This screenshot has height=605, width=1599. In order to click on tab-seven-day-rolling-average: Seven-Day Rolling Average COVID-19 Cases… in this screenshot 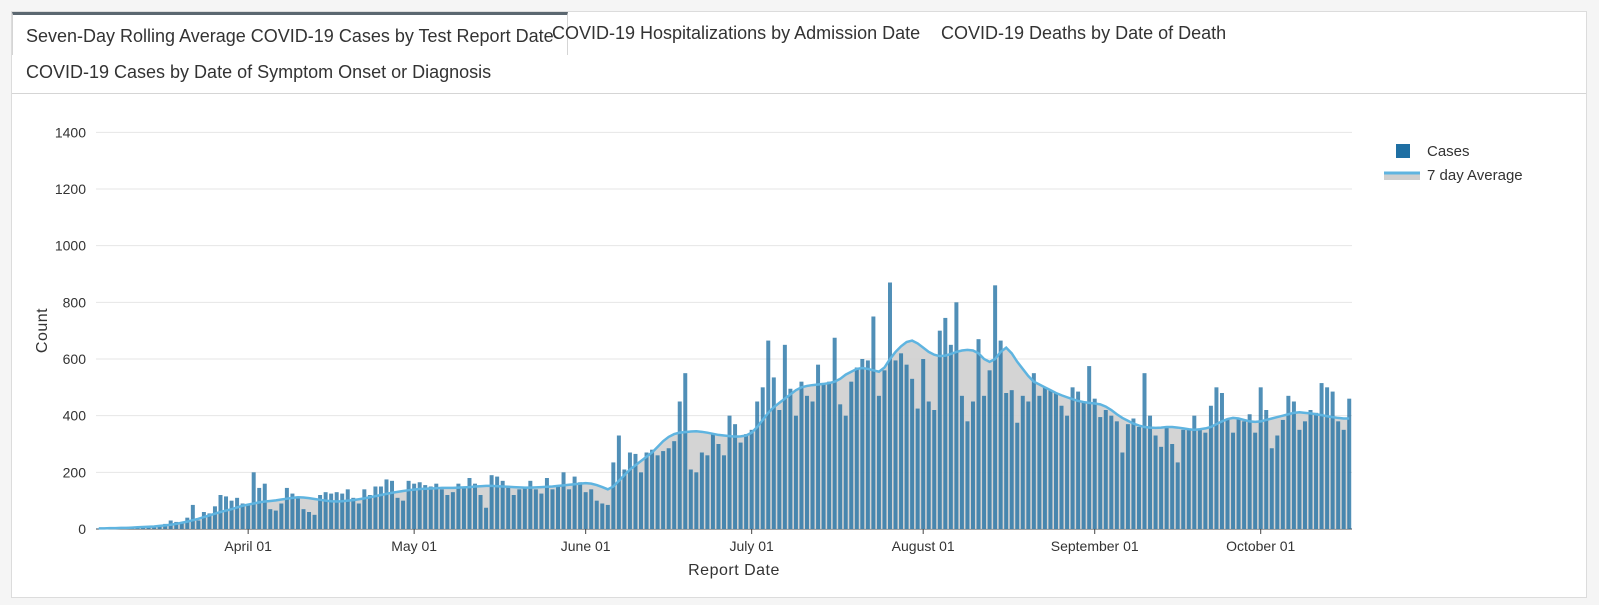, I will do `click(290, 33)`.